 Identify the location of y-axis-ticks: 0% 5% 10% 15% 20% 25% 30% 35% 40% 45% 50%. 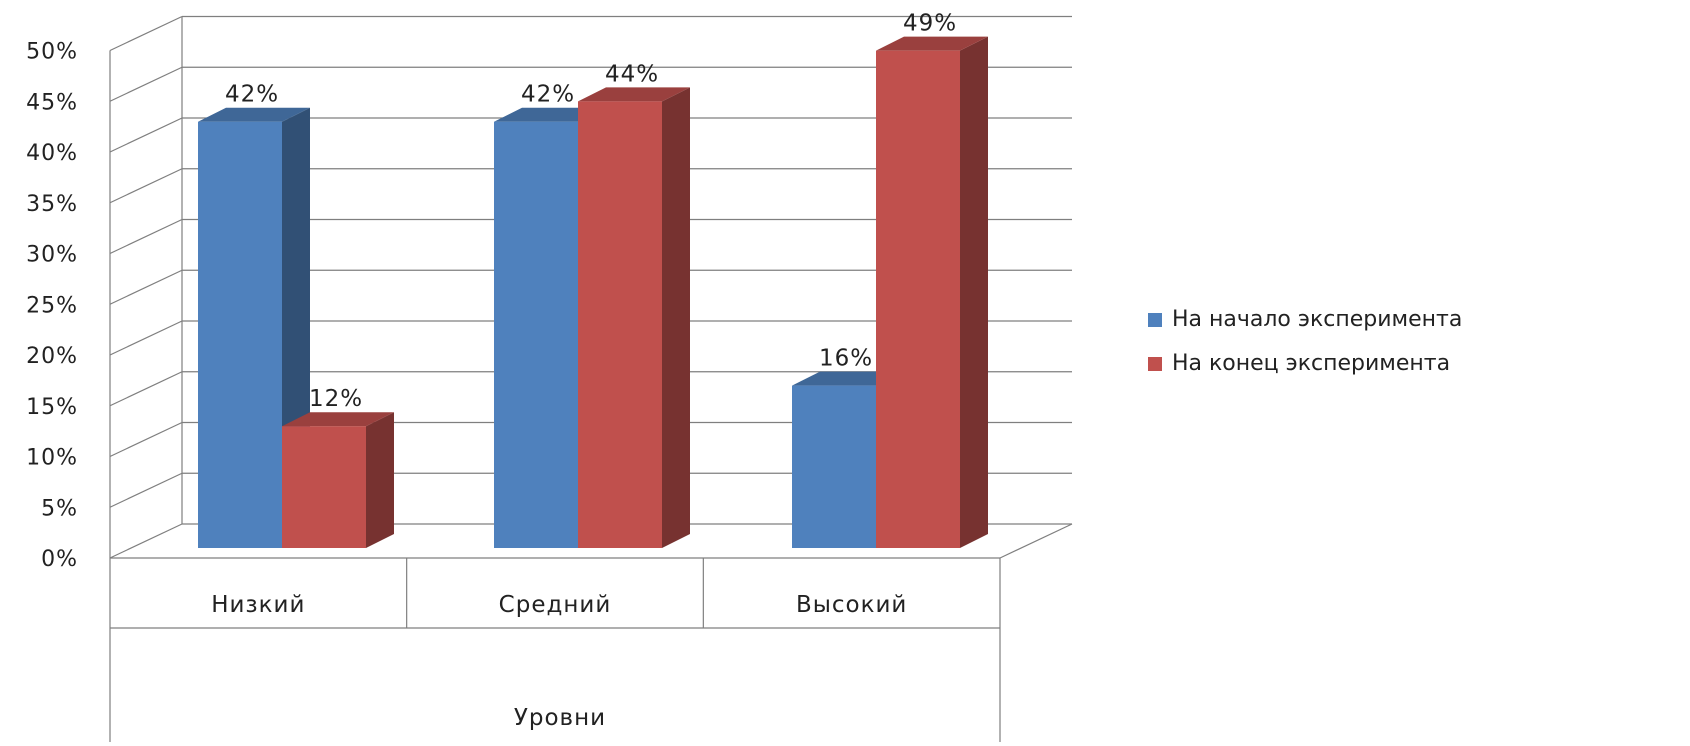
(52, 306).